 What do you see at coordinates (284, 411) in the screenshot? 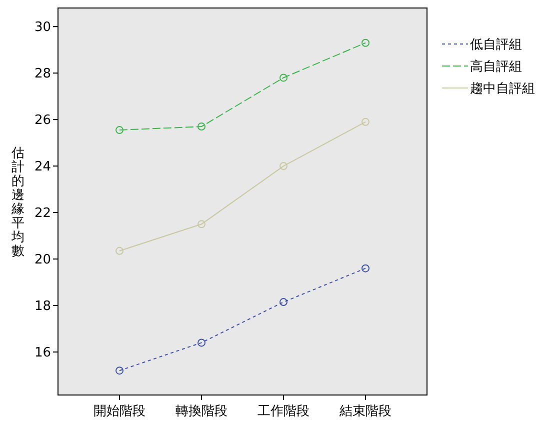
I see `x-tick-label: 工作階段` at bounding box center [284, 411].